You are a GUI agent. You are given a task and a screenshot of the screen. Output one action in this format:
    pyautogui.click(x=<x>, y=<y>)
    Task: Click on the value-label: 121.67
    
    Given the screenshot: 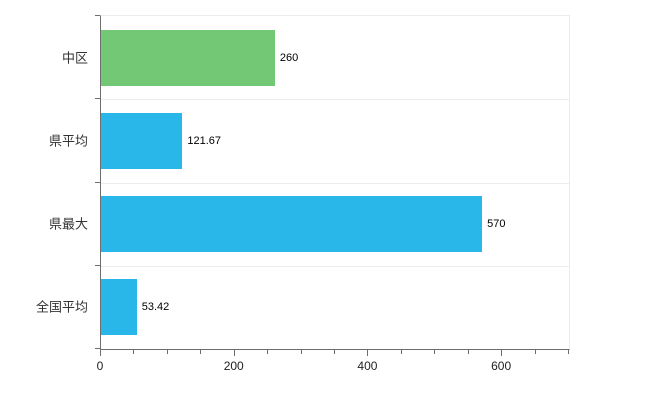 What is the action you would take?
    pyautogui.click(x=204, y=140)
    